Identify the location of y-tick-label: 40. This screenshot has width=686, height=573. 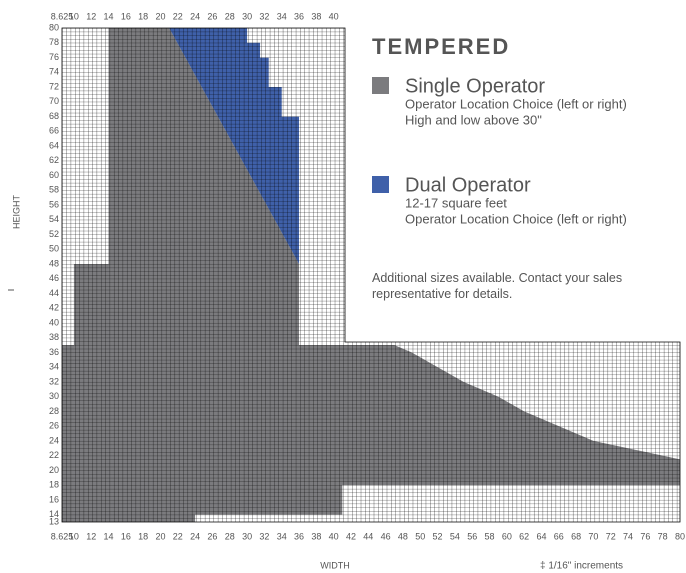
(54, 322).